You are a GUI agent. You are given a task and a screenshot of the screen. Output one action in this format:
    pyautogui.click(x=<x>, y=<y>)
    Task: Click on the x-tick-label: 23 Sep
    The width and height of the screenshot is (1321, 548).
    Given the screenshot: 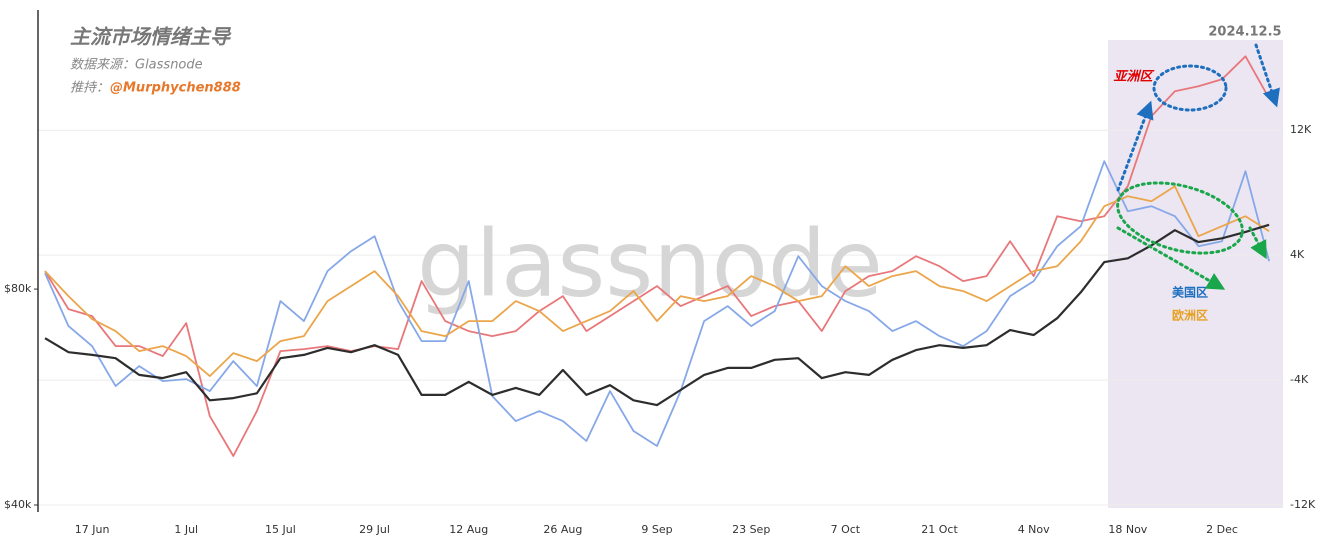 What is the action you would take?
    pyautogui.click(x=751, y=529)
    